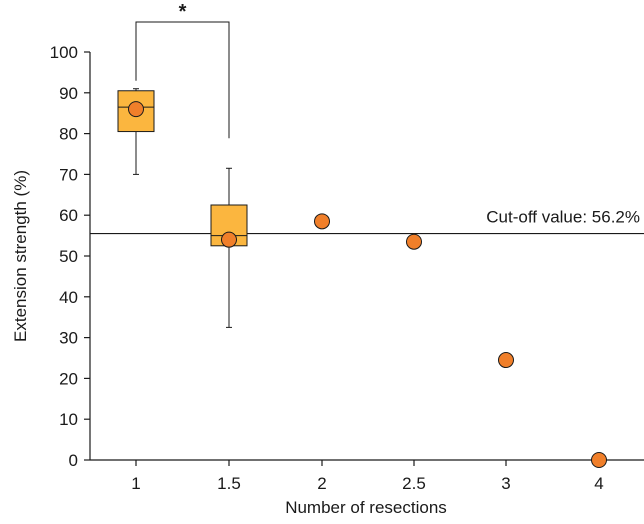 Image resolution: width=644 pixels, height=524 pixels. I want to click on significance-bracket: *, so click(182, 70).